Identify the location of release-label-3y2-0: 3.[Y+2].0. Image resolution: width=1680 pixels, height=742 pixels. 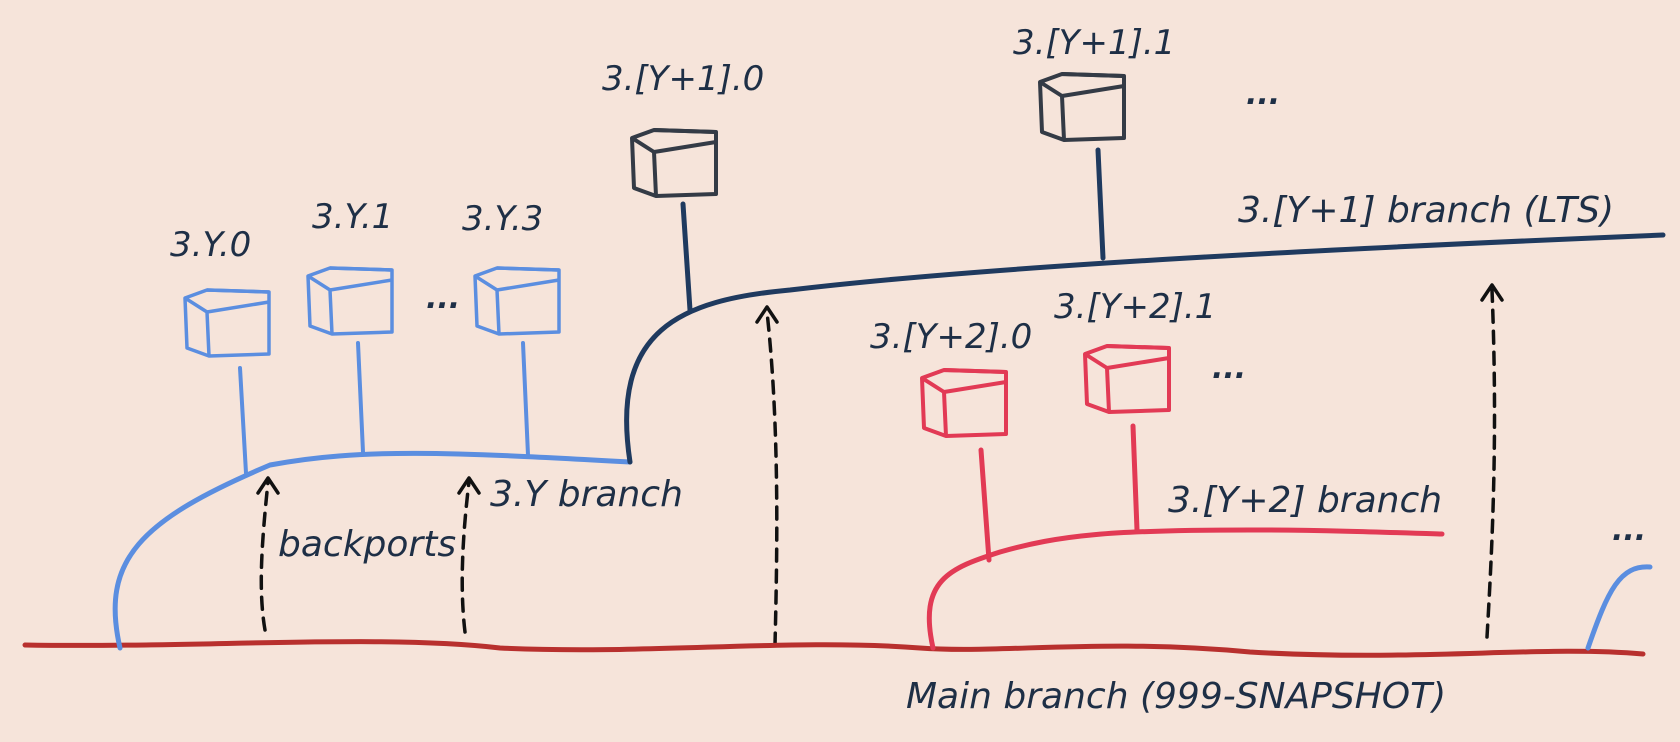
(951, 337).